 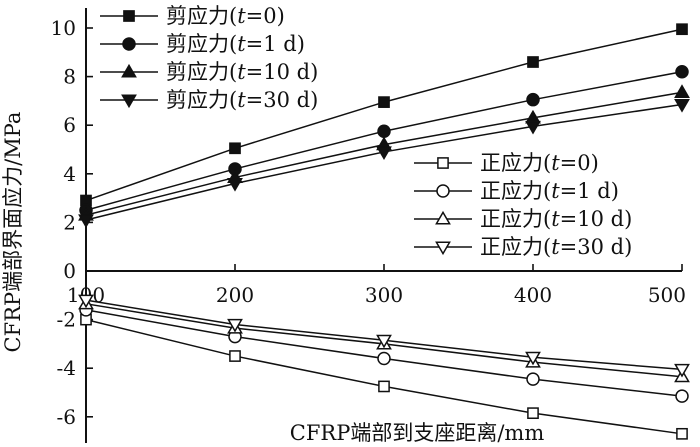 I want to click on legend-entry: 剪应力(t=0), so click(x=192, y=16).